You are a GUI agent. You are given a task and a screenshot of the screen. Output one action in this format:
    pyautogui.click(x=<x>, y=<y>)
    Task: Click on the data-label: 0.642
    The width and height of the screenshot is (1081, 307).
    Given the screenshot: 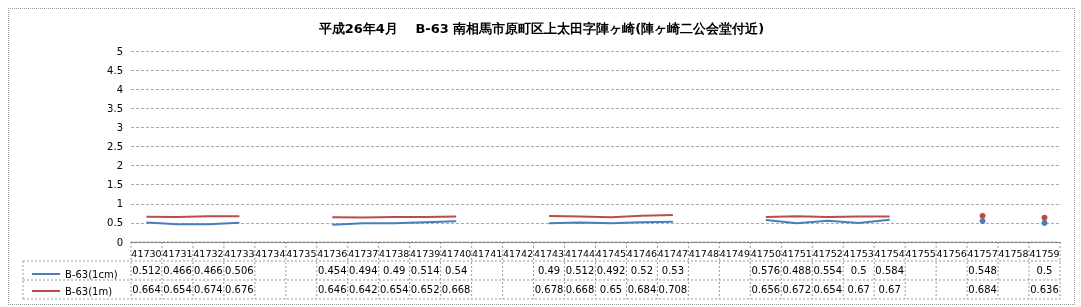 What is the action you would take?
    pyautogui.click(x=363, y=289)
    